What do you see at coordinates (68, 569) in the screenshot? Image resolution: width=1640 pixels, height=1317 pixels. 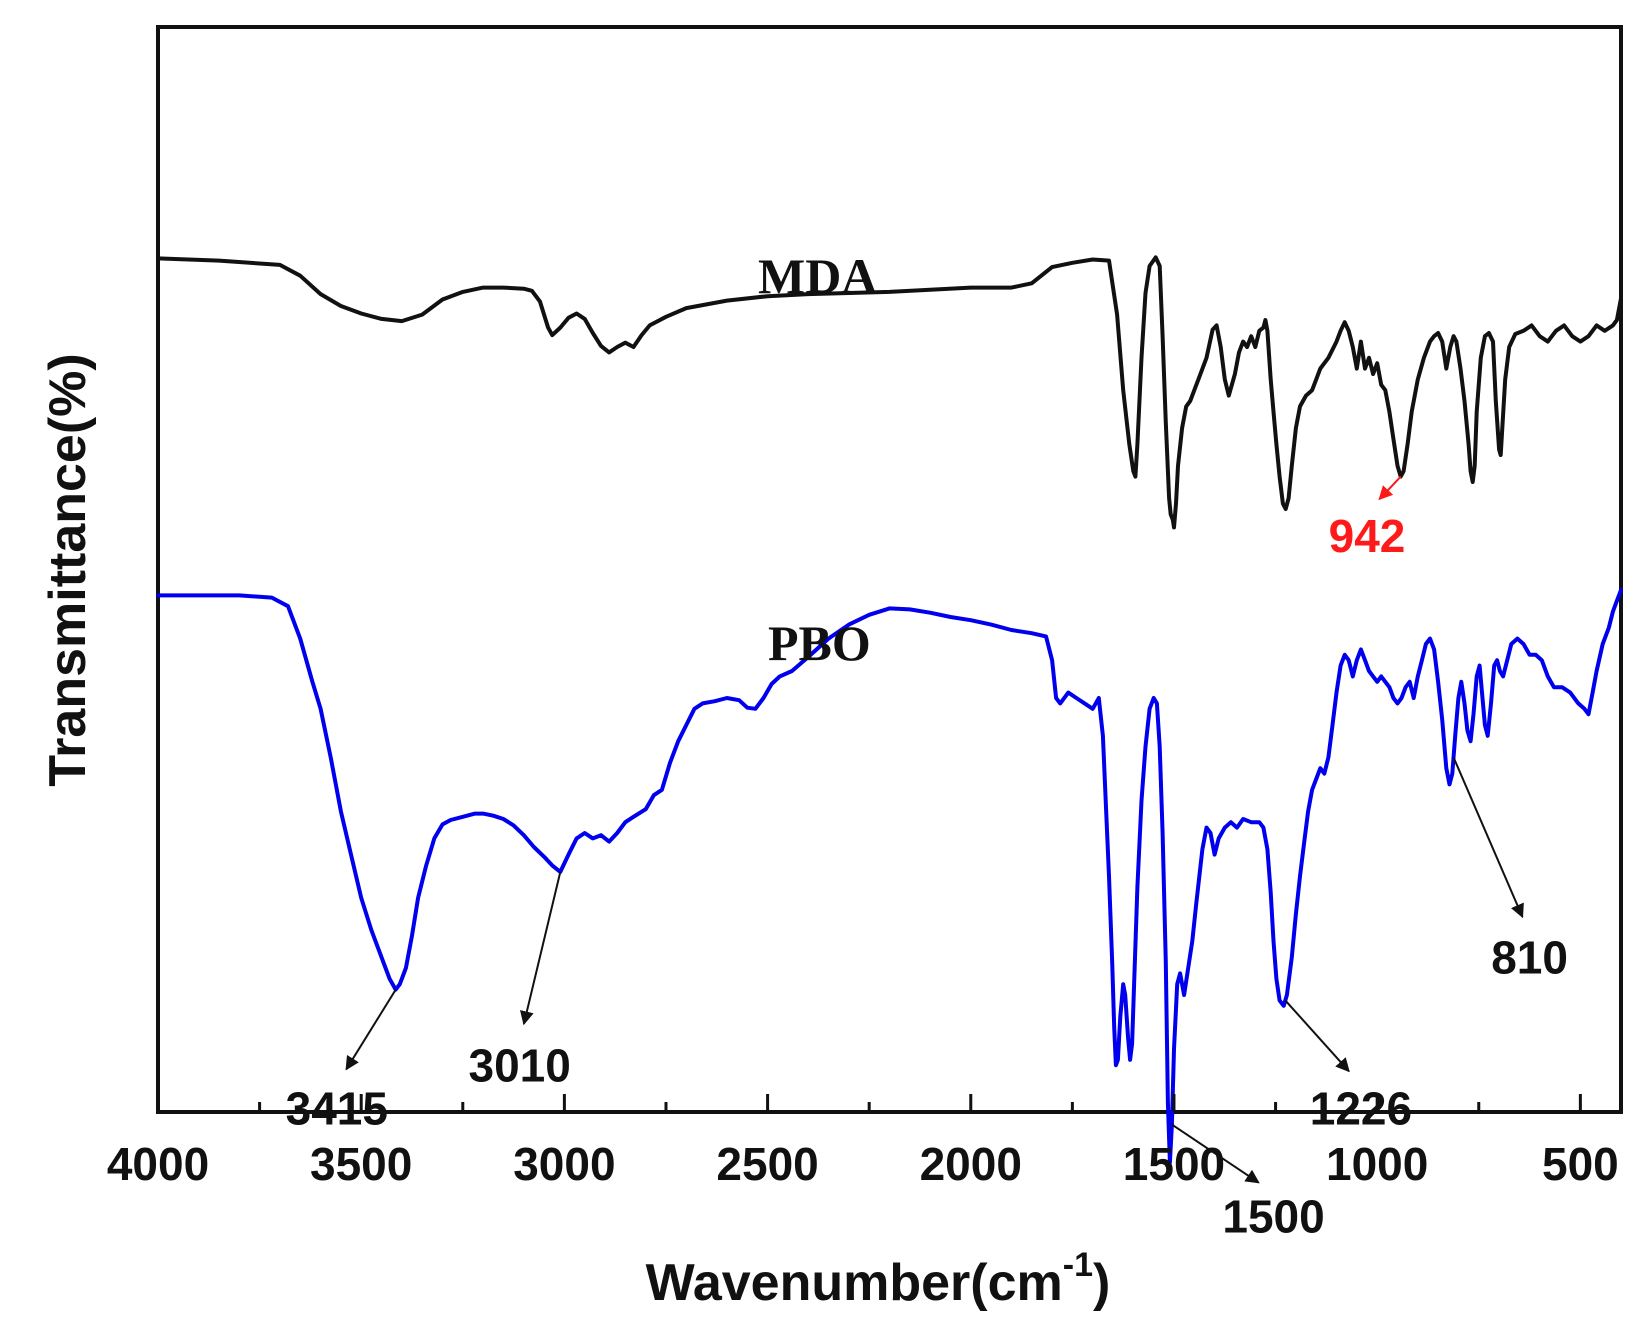 I see `y-axis-title: Transmittance(%)` at bounding box center [68, 569].